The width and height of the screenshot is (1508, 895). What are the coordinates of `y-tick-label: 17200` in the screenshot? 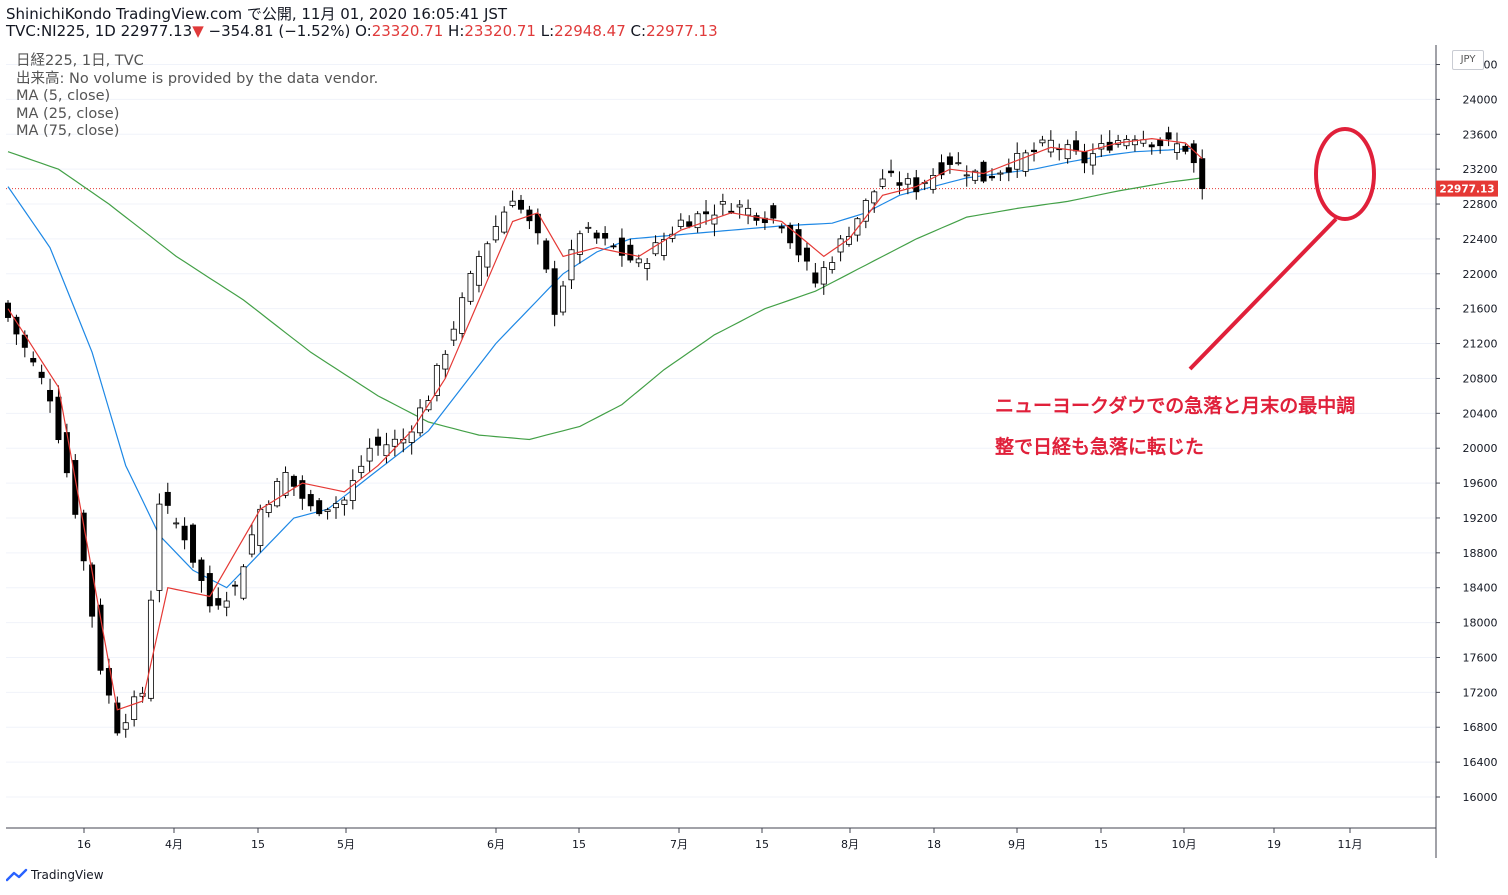 It's located at (1480, 692).